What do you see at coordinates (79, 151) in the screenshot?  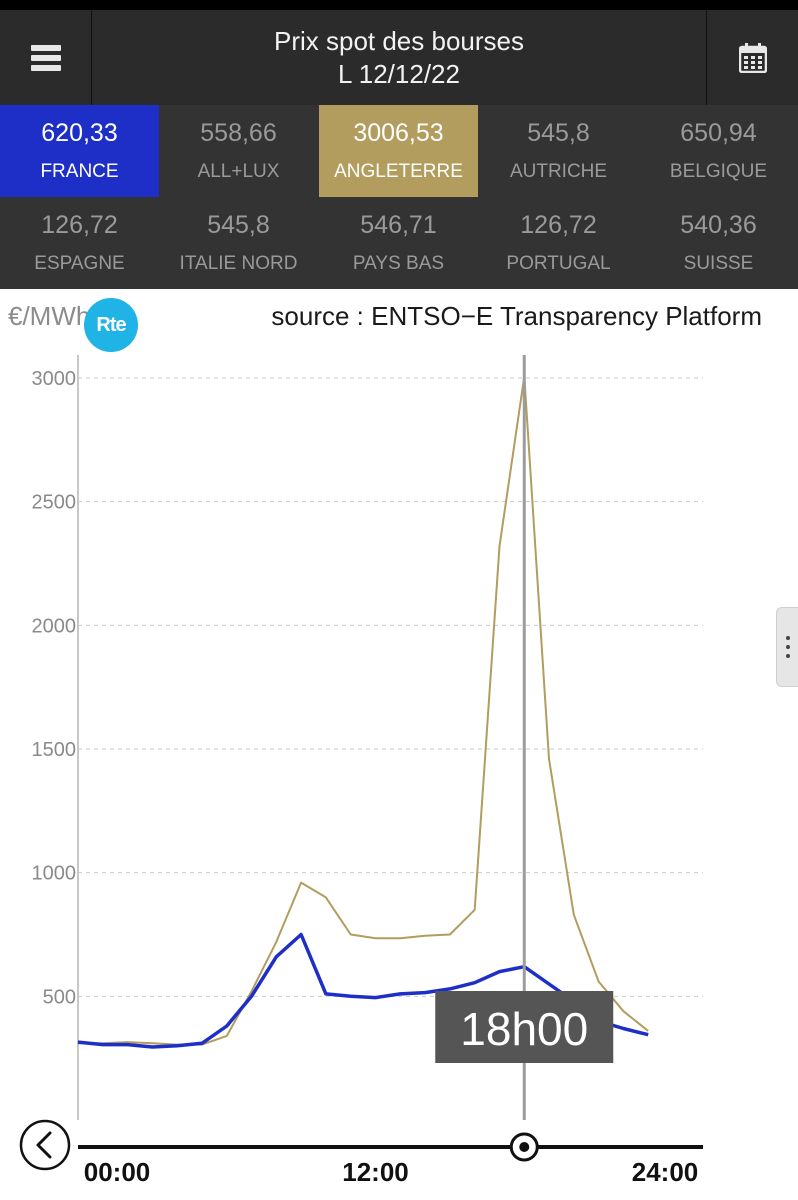 I see `market-tile-france: 620,33 FRANCE` at bounding box center [79, 151].